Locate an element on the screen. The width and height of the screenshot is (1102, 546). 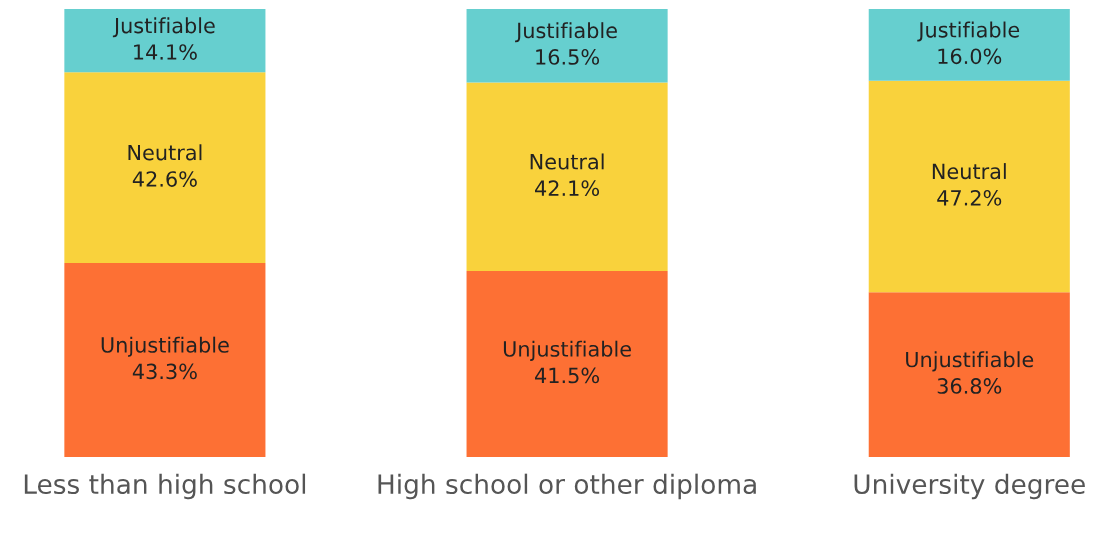
series-label: Neutral is located at coordinates (969, 171).